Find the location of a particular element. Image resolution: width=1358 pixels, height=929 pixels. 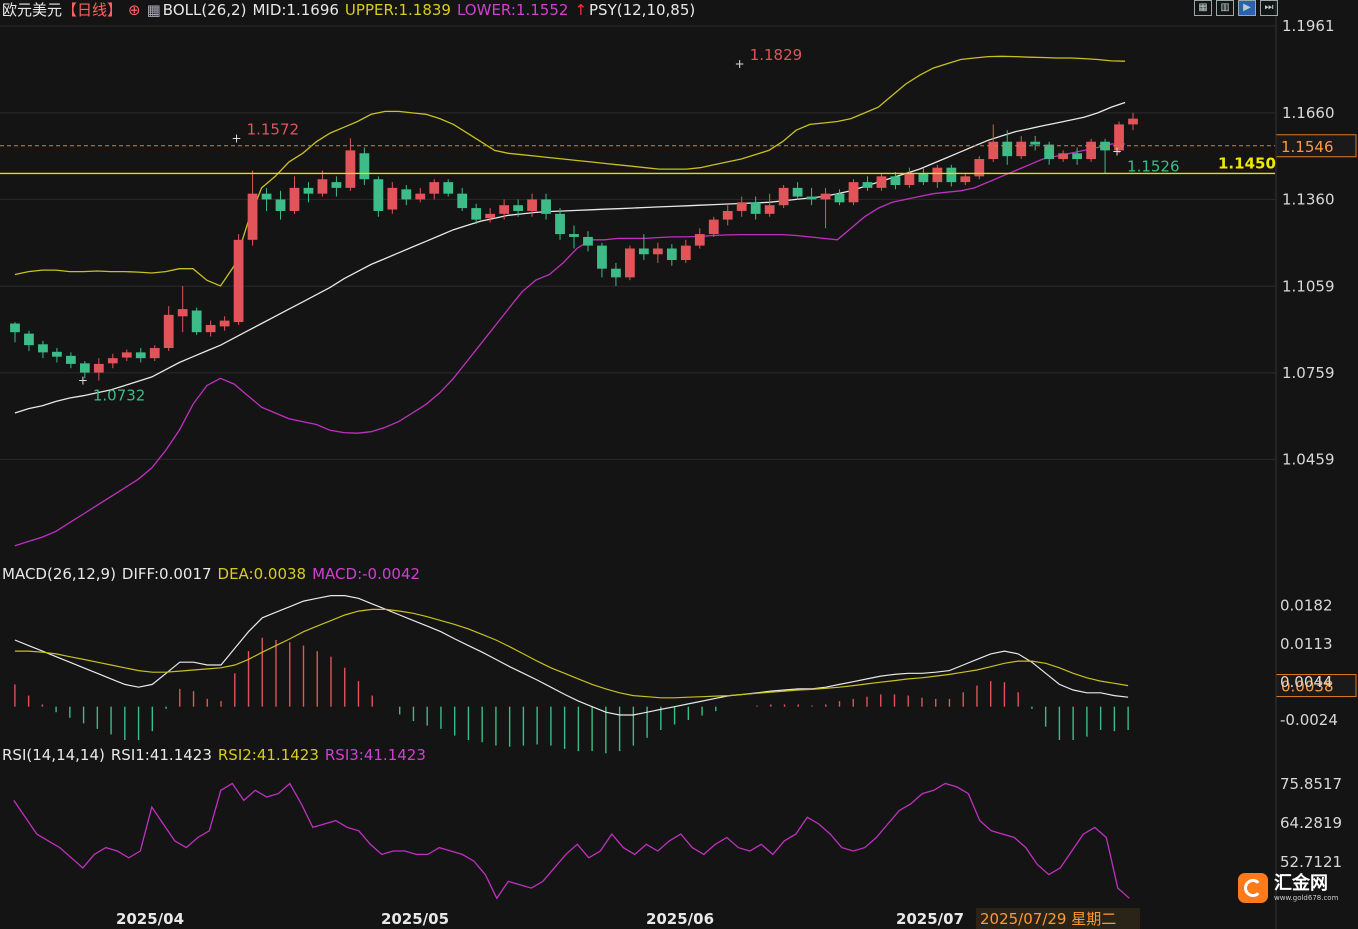

rsi1-value: RSI1:41.1423 is located at coordinates (161, 755).